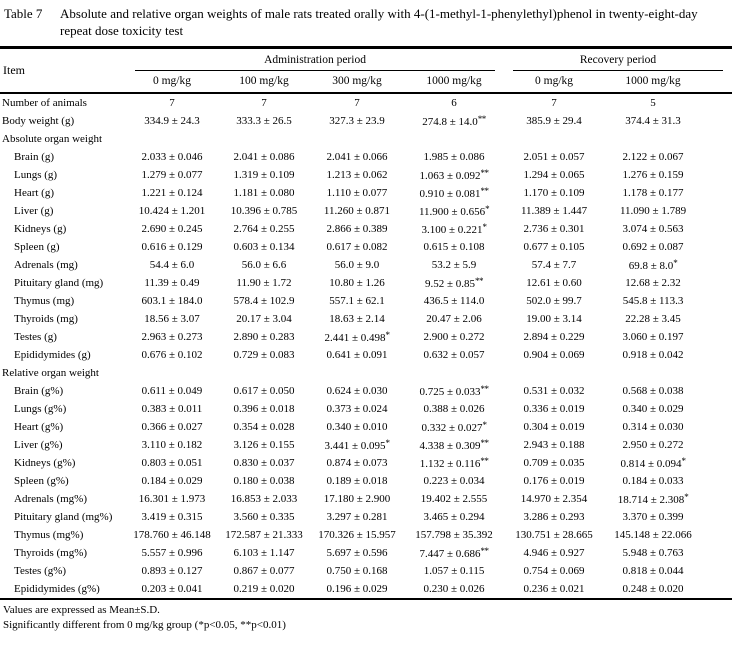 The image size is (732, 665). Describe the element at coordinates (172, 247) in the screenshot. I see `value-cell: 0.616 ± 0.129` at that location.